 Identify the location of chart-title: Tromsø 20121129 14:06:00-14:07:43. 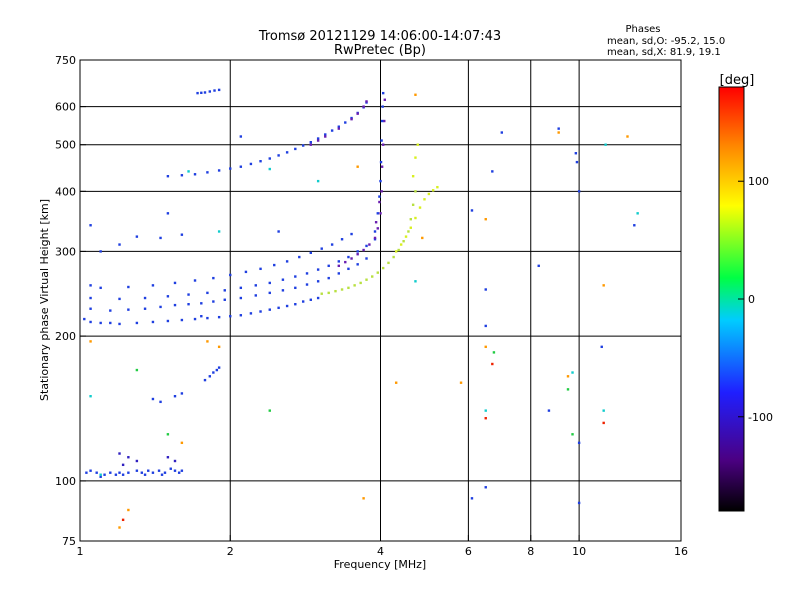
(379, 36).